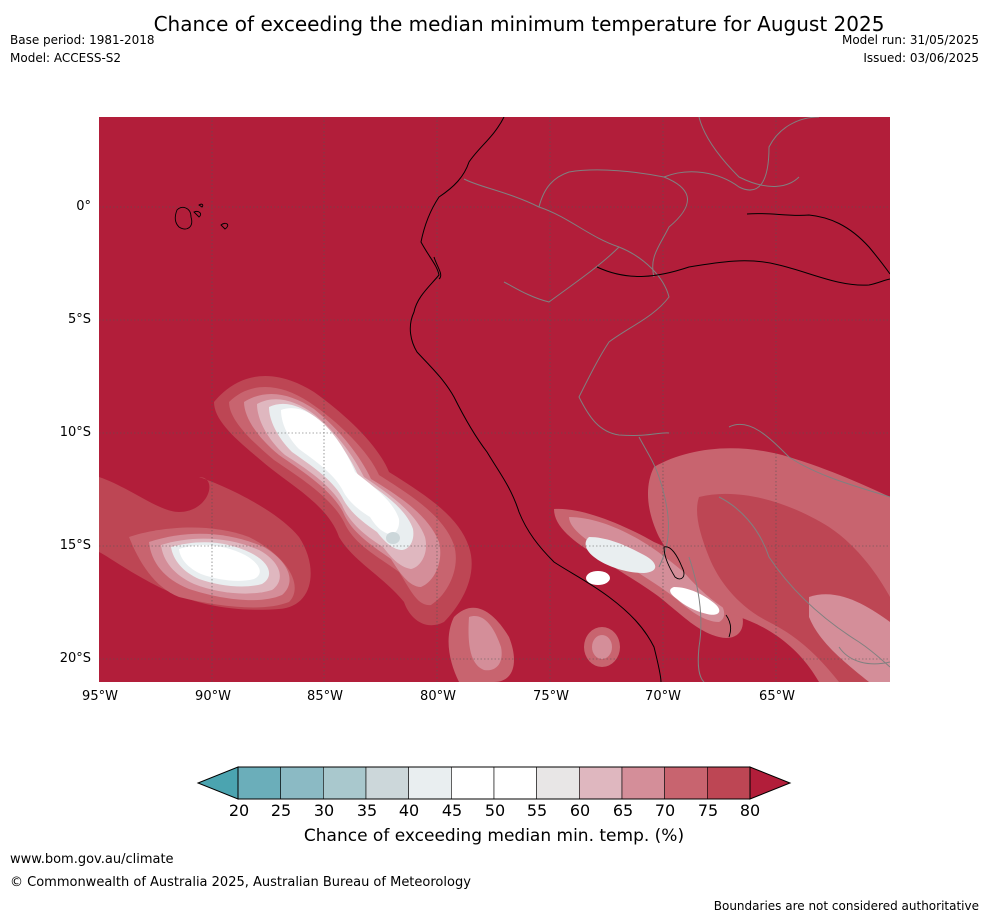  Describe the element at coordinates (580, 810) in the screenshot. I see `colorbar-tick: 60` at that location.